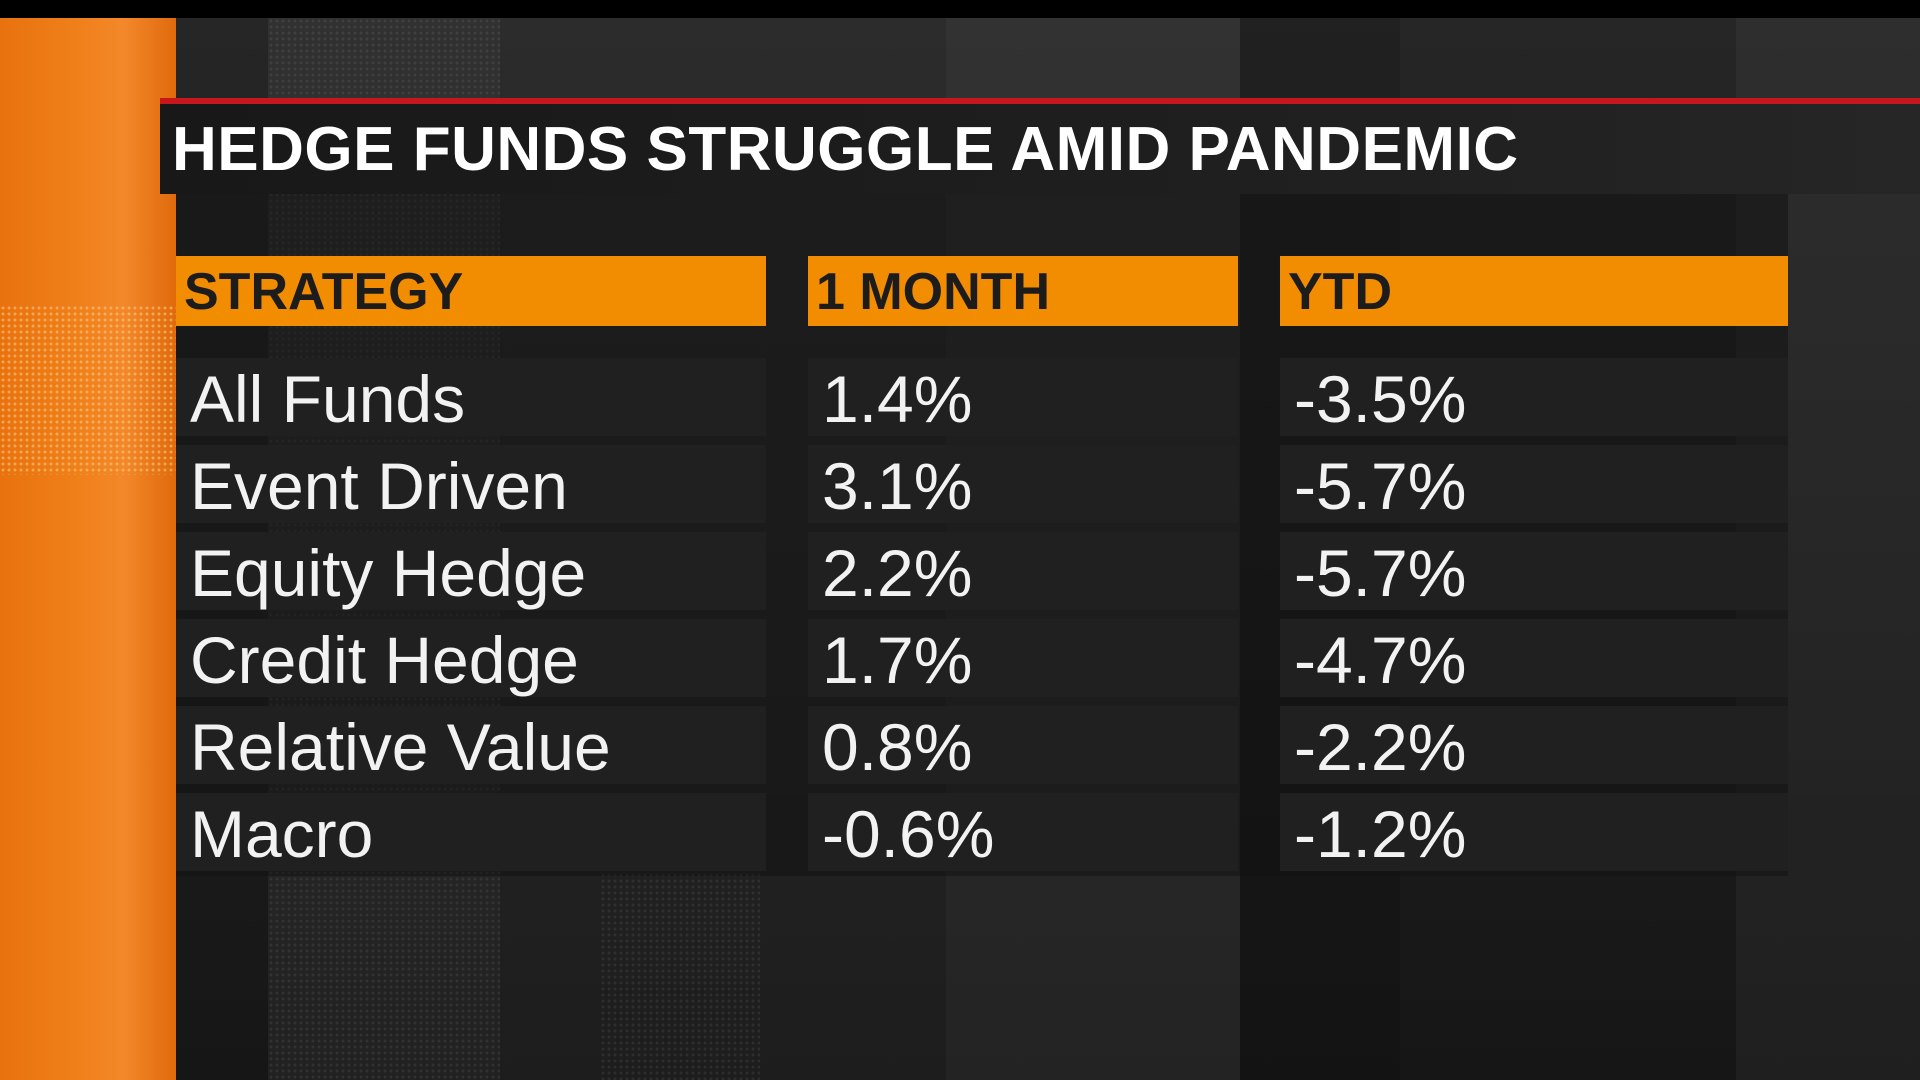 The width and height of the screenshot is (1920, 1080). Describe the element at coordinates (88, 390) in the screenshot. I see `orange-strip-texture` at that location.